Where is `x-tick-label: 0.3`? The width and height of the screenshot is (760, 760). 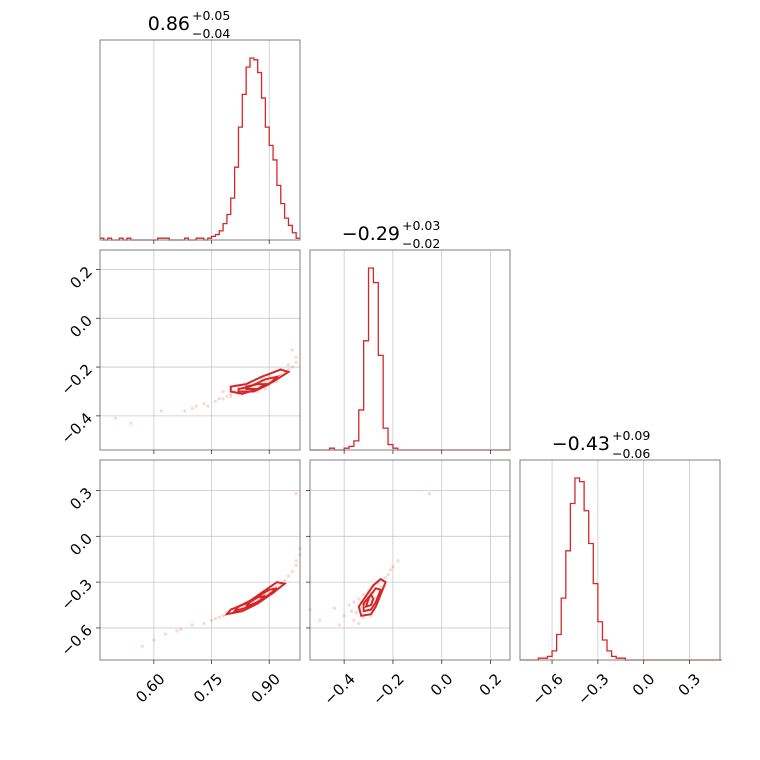 x-tick-label: 0.3 is located at coordinates (690, 685).